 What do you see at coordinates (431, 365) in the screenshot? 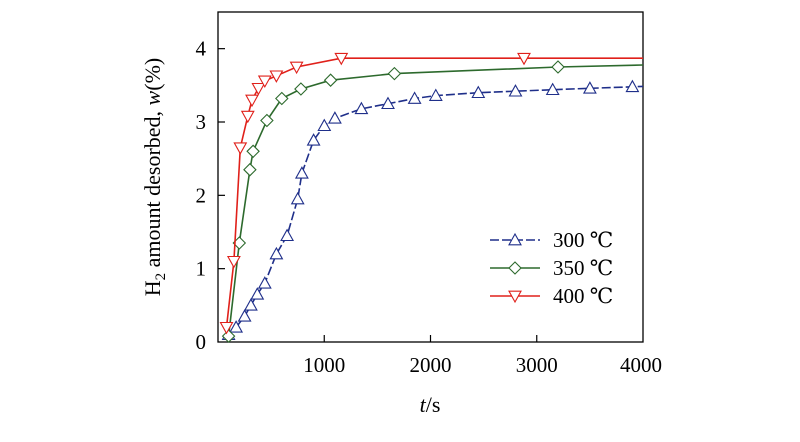
I see `x-tick-label: 2000` at bounding box center [431, 365].